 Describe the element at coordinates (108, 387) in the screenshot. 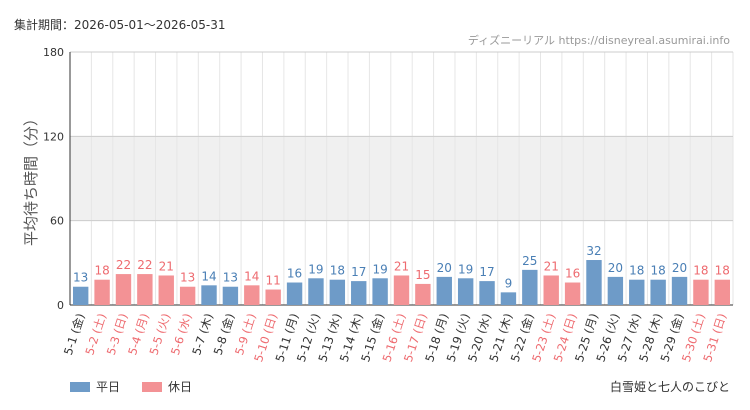

I see `legend-label-weekday: 平日` at that location.